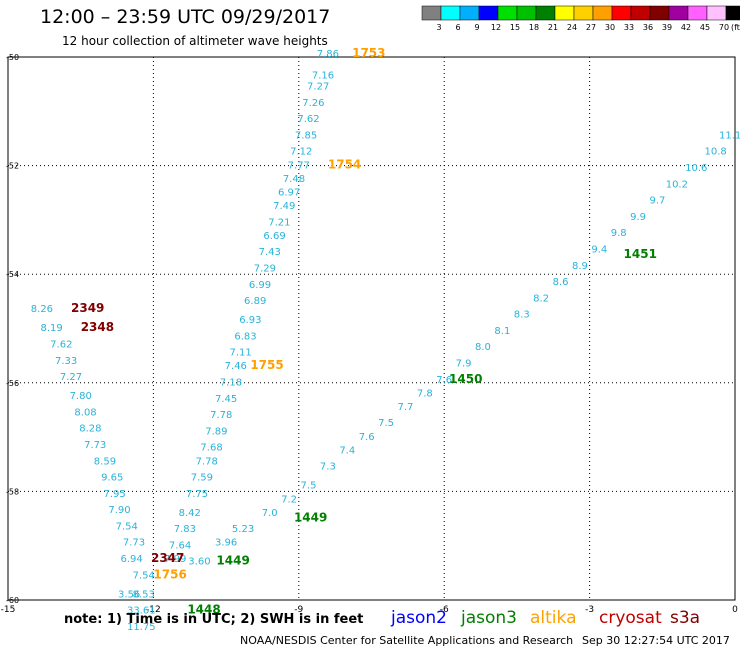 This screenshot has width=740, height=650. What do you see at coordinates (180, 545) in the screenshot?
I see `data-point-altika: 7.64` at bounding box center [180, 545].